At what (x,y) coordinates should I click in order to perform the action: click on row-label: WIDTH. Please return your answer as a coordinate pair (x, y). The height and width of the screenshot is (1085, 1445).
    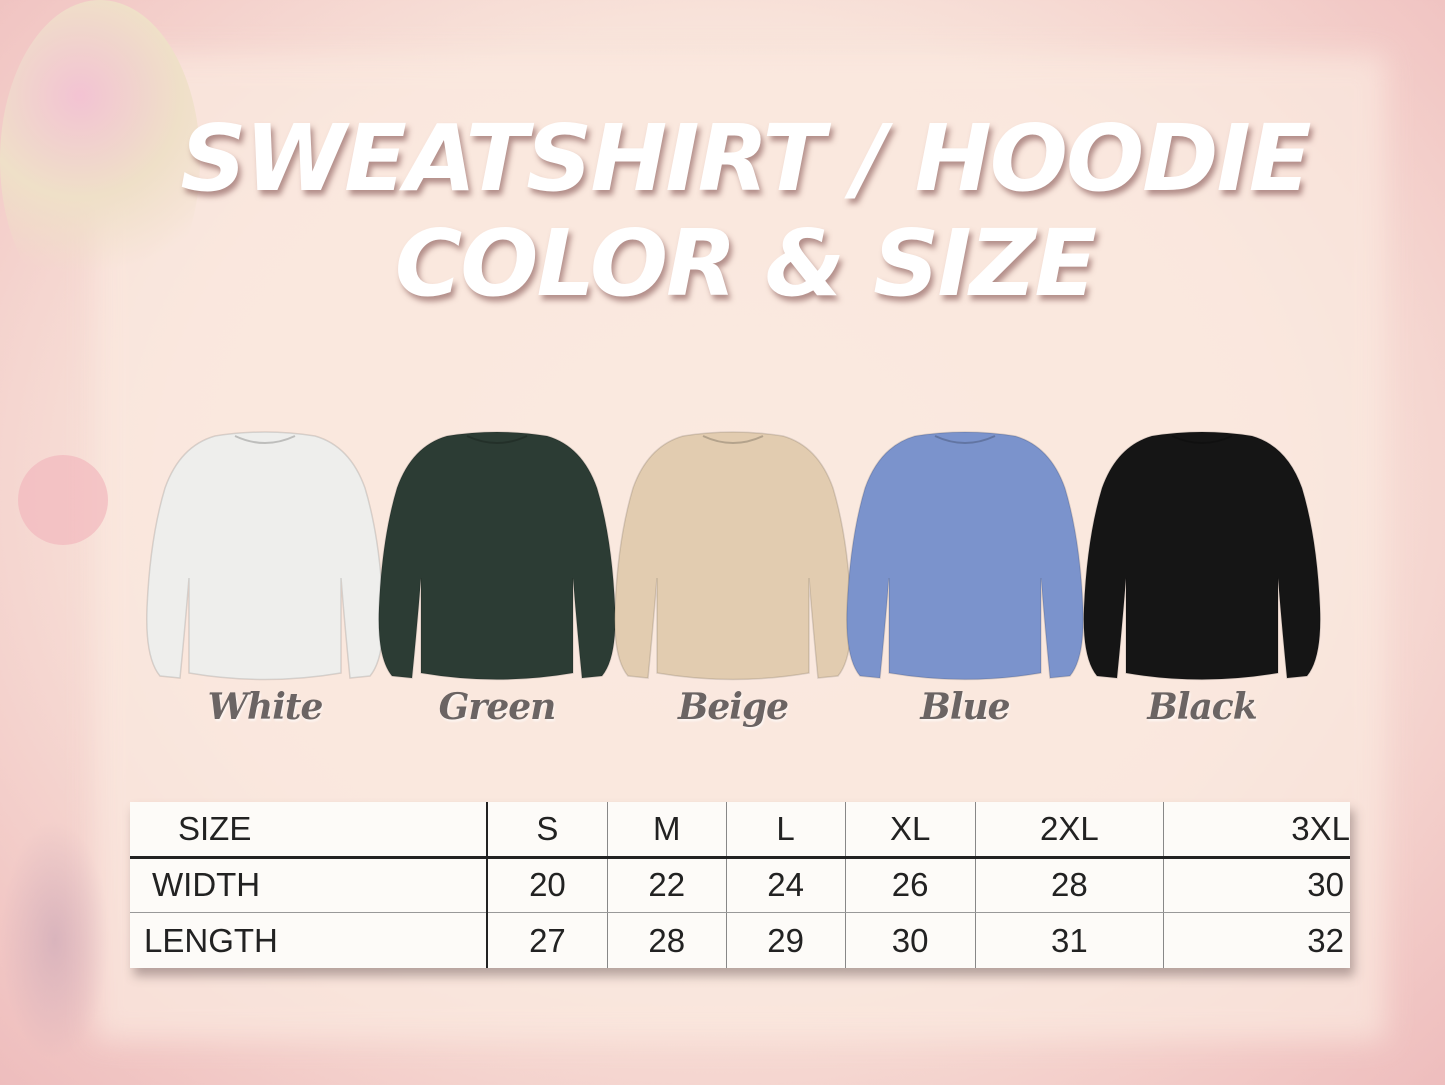
    Looking at the image, I should click on (308, 885).